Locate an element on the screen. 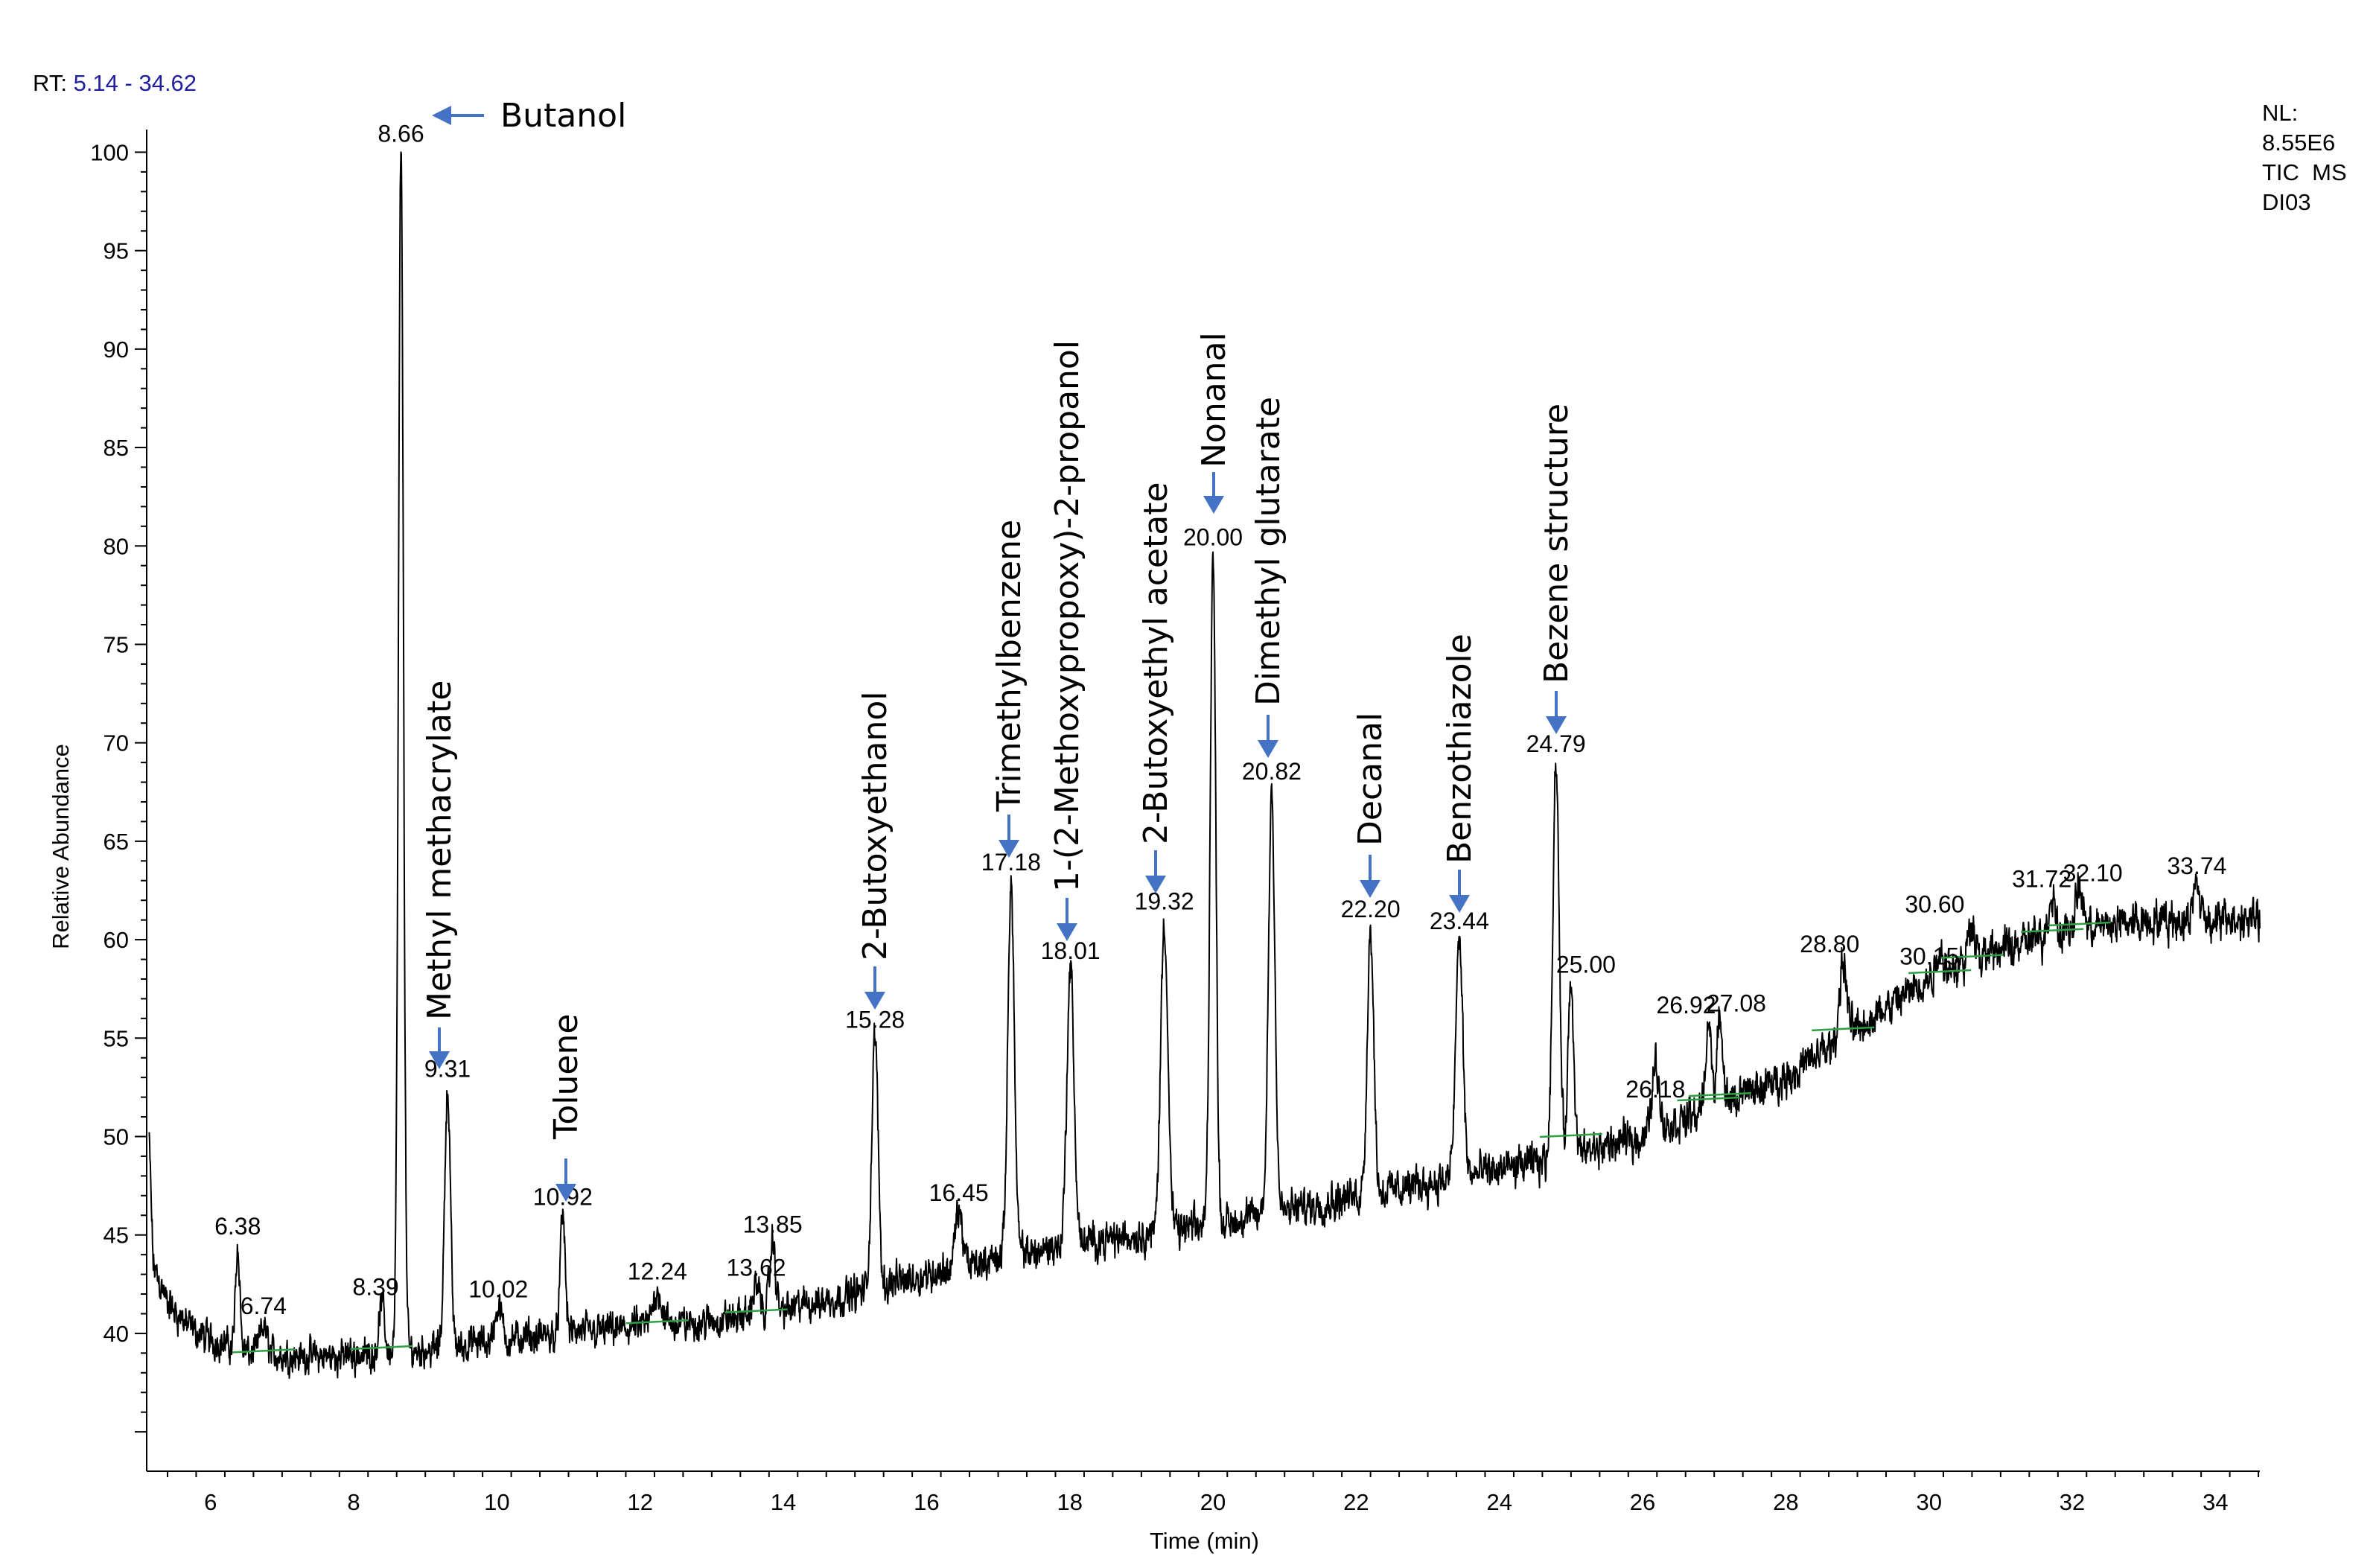  compound-annotation: Benzothiazole is located at coordinates (1460, 773).